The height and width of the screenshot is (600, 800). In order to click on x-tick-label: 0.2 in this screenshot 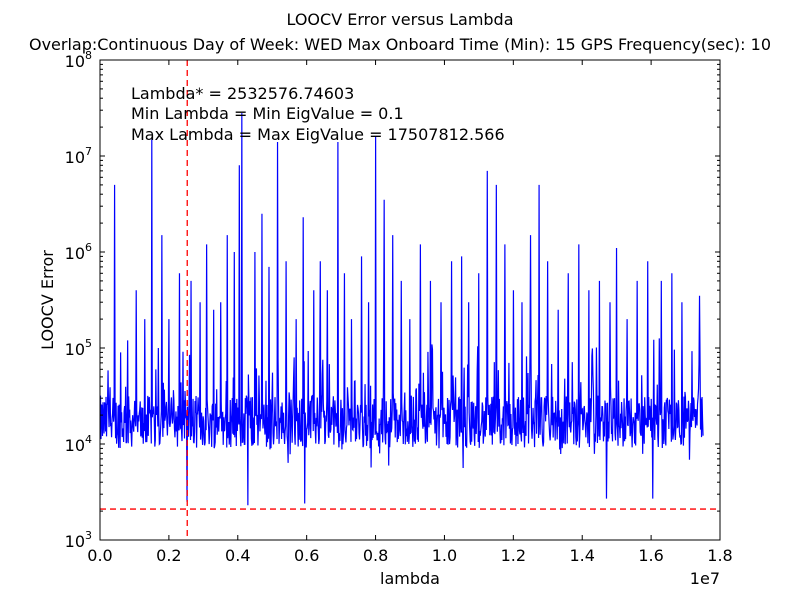, I will do `click(168, 555)`.